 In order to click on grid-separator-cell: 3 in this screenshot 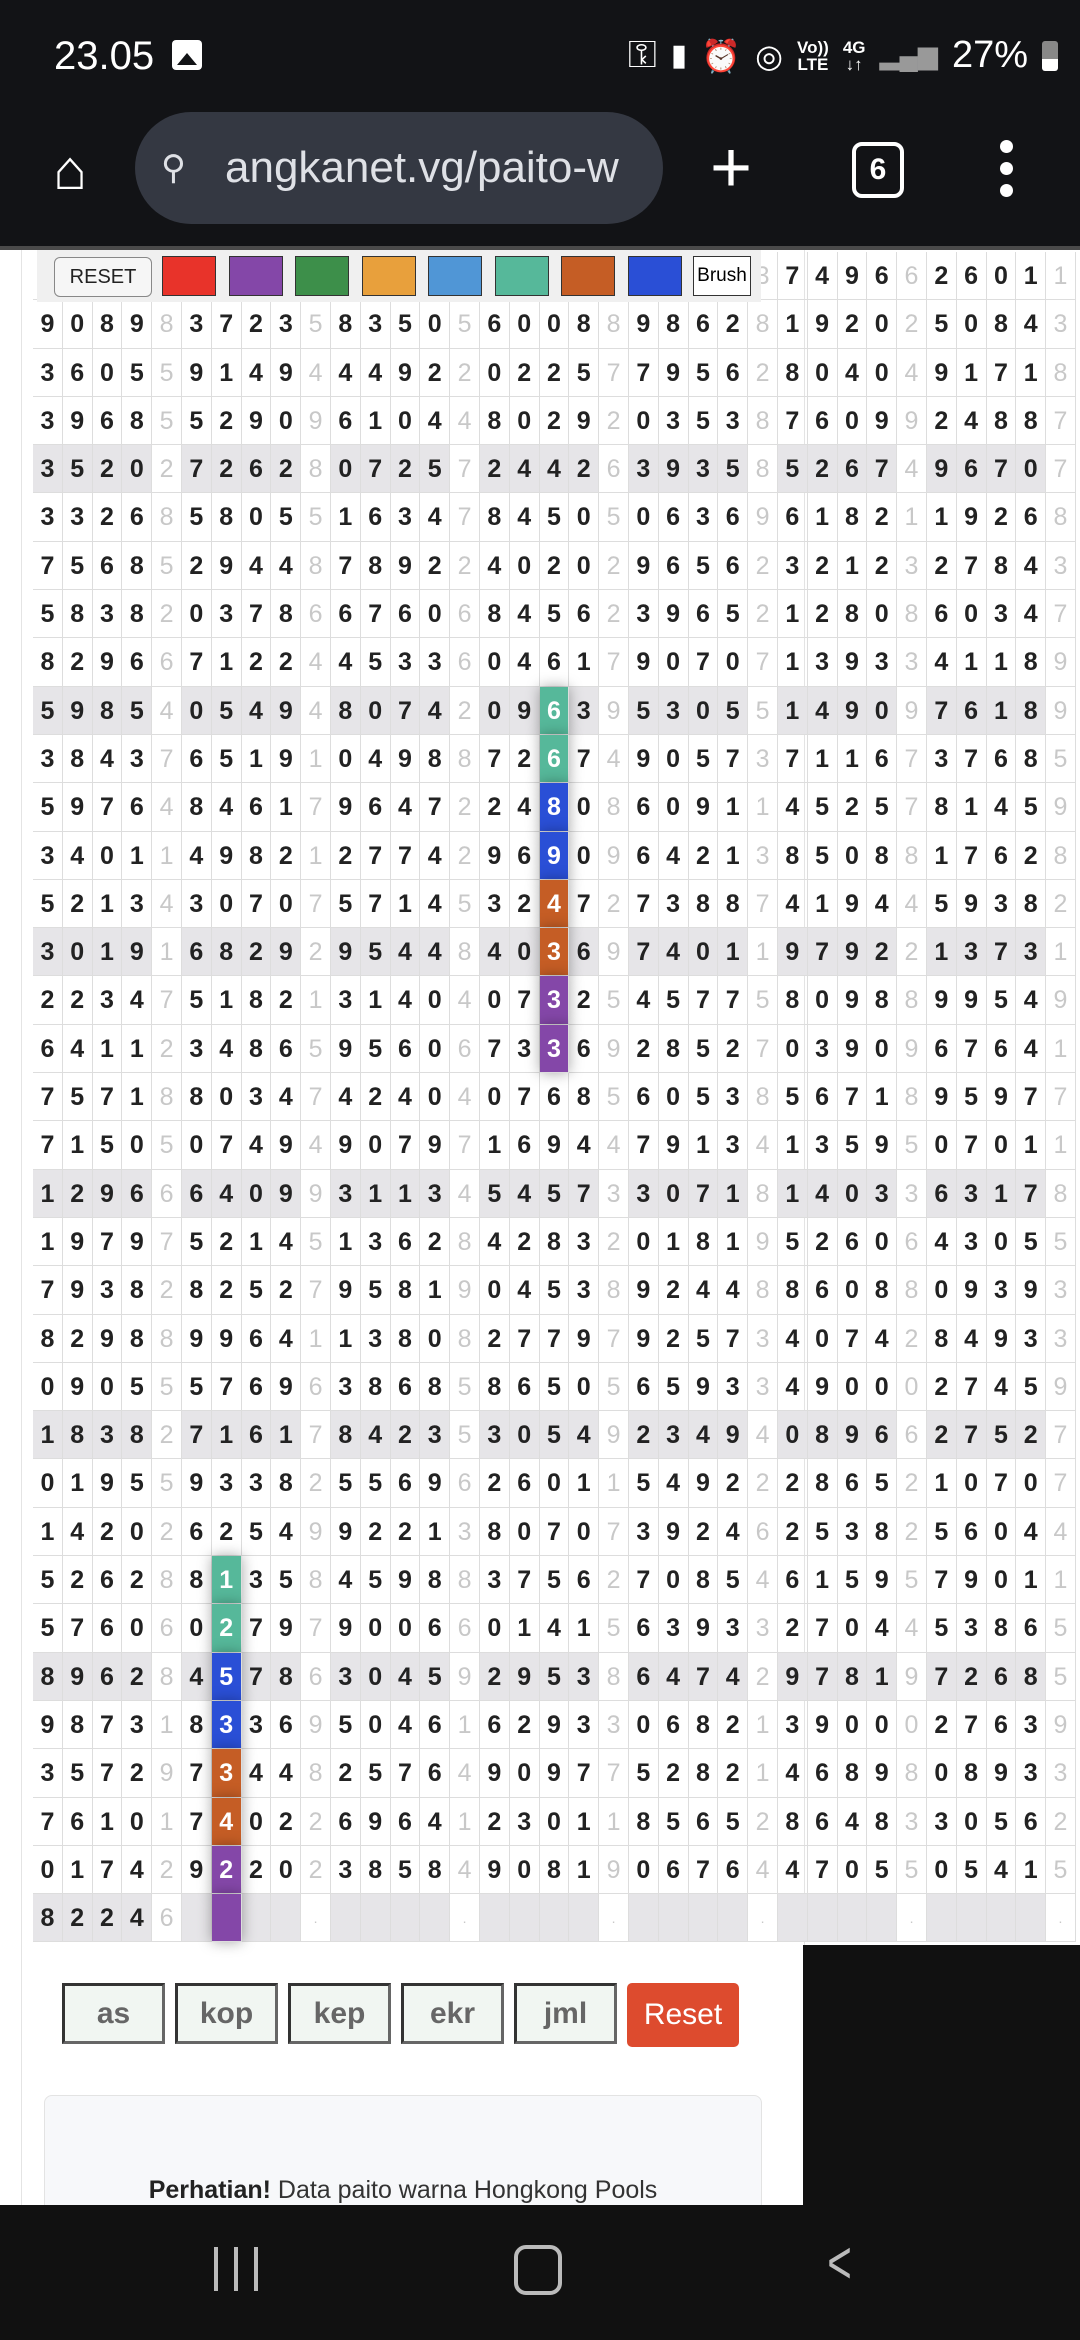, I will do `click(614, 1193)`.